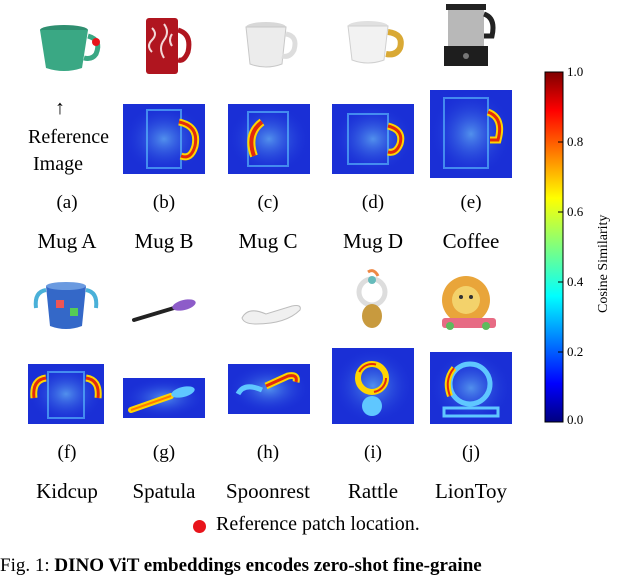  Describe the element at coordinates (164, 398) in the screenshot. I see `heatmap-spatula` at that location.